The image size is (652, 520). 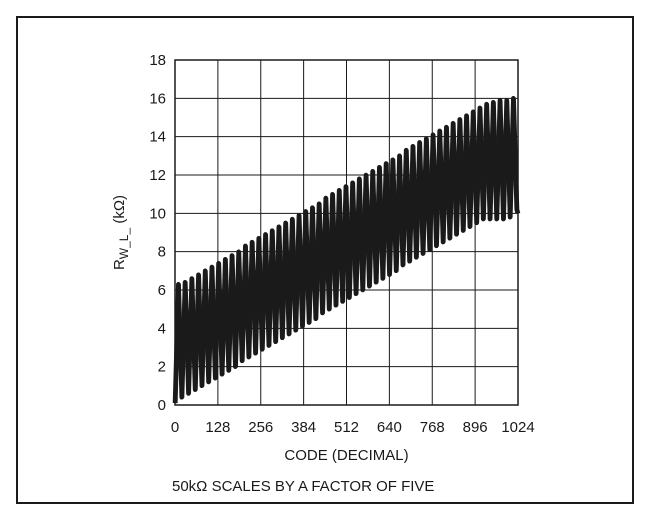 What do you see at coordinates (217, 427) in the screenshot?
I see `x-tick-label: 128` at bounding box center [217, 427].